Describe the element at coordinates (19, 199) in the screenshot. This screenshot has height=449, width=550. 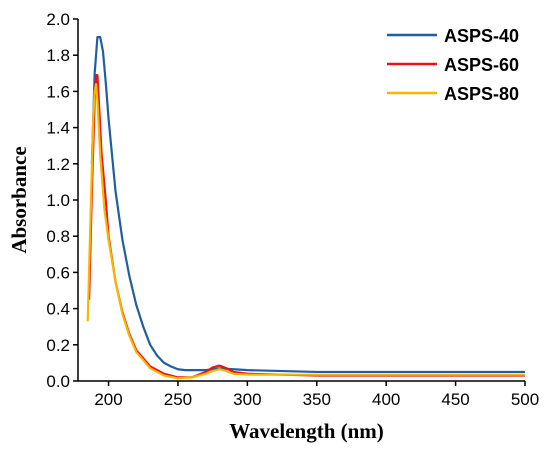
I see `y-axis-title: Absorbance` at that location.